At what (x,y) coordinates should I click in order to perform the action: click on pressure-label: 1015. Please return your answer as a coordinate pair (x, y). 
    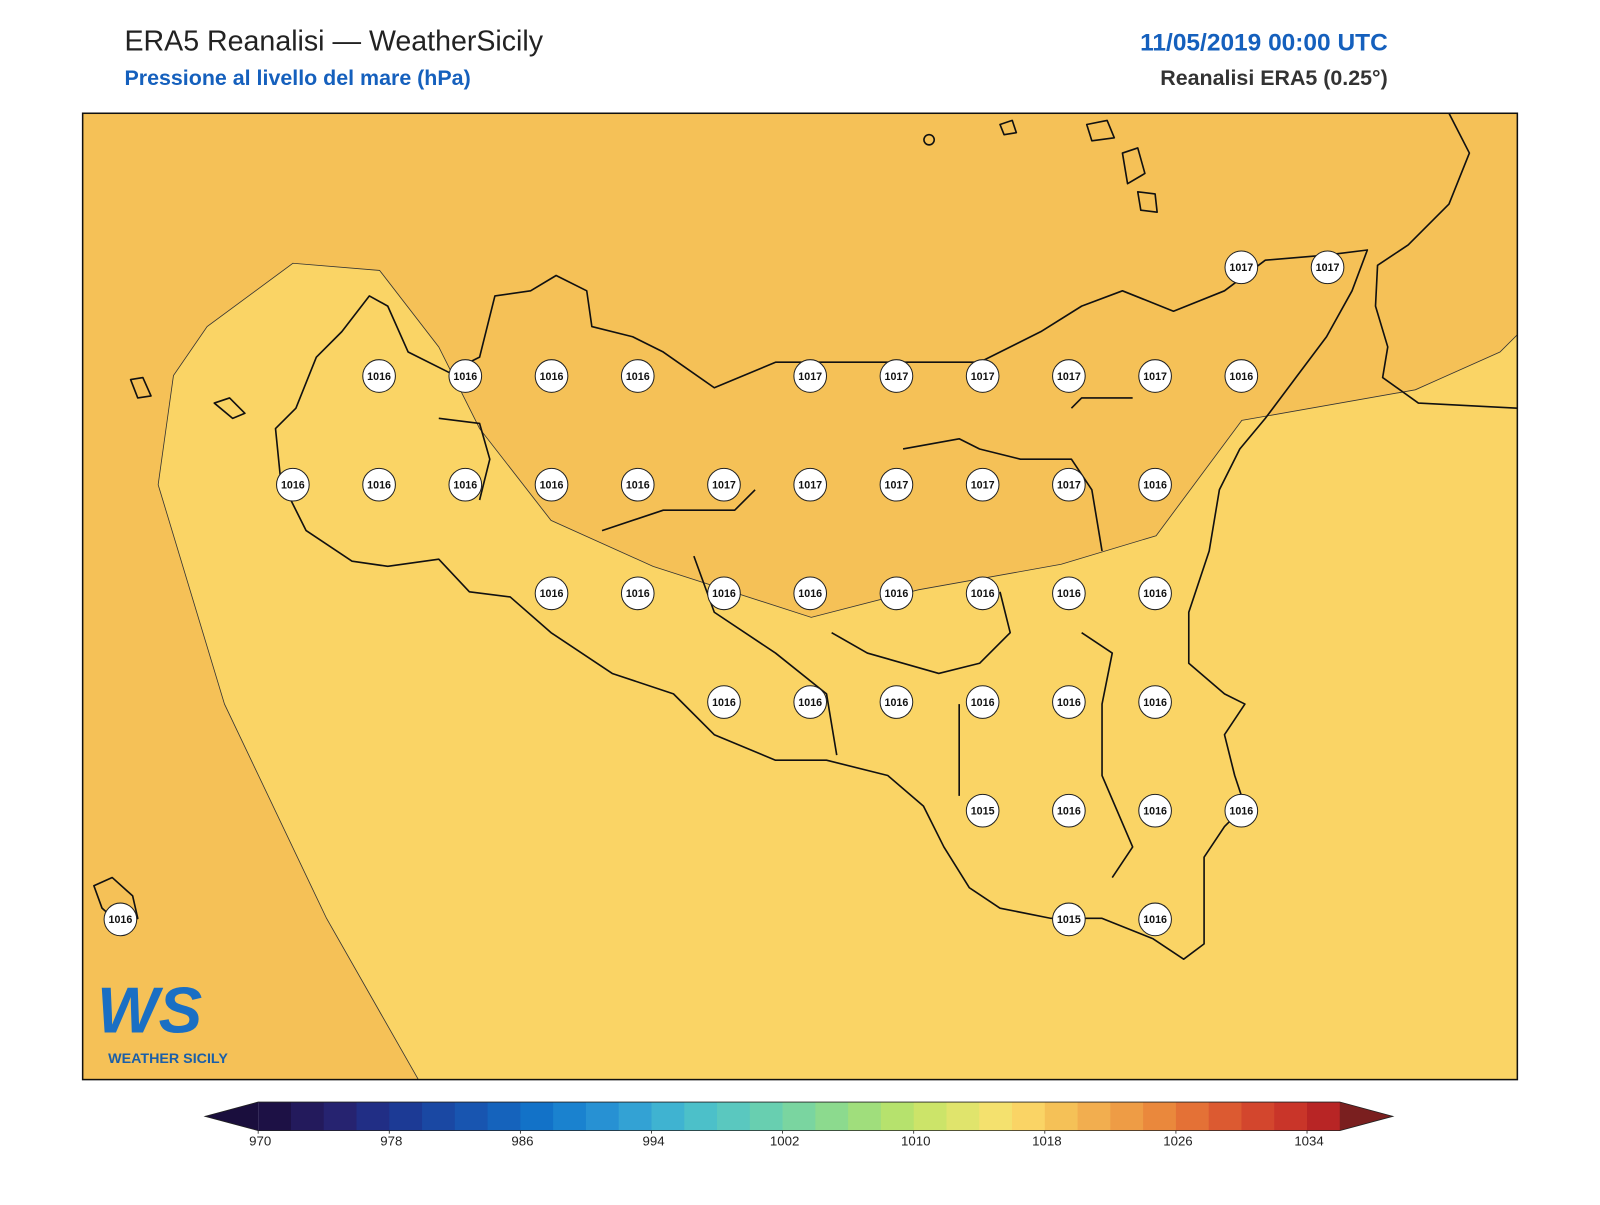
    Looking at the image, I should click on (983, 812).